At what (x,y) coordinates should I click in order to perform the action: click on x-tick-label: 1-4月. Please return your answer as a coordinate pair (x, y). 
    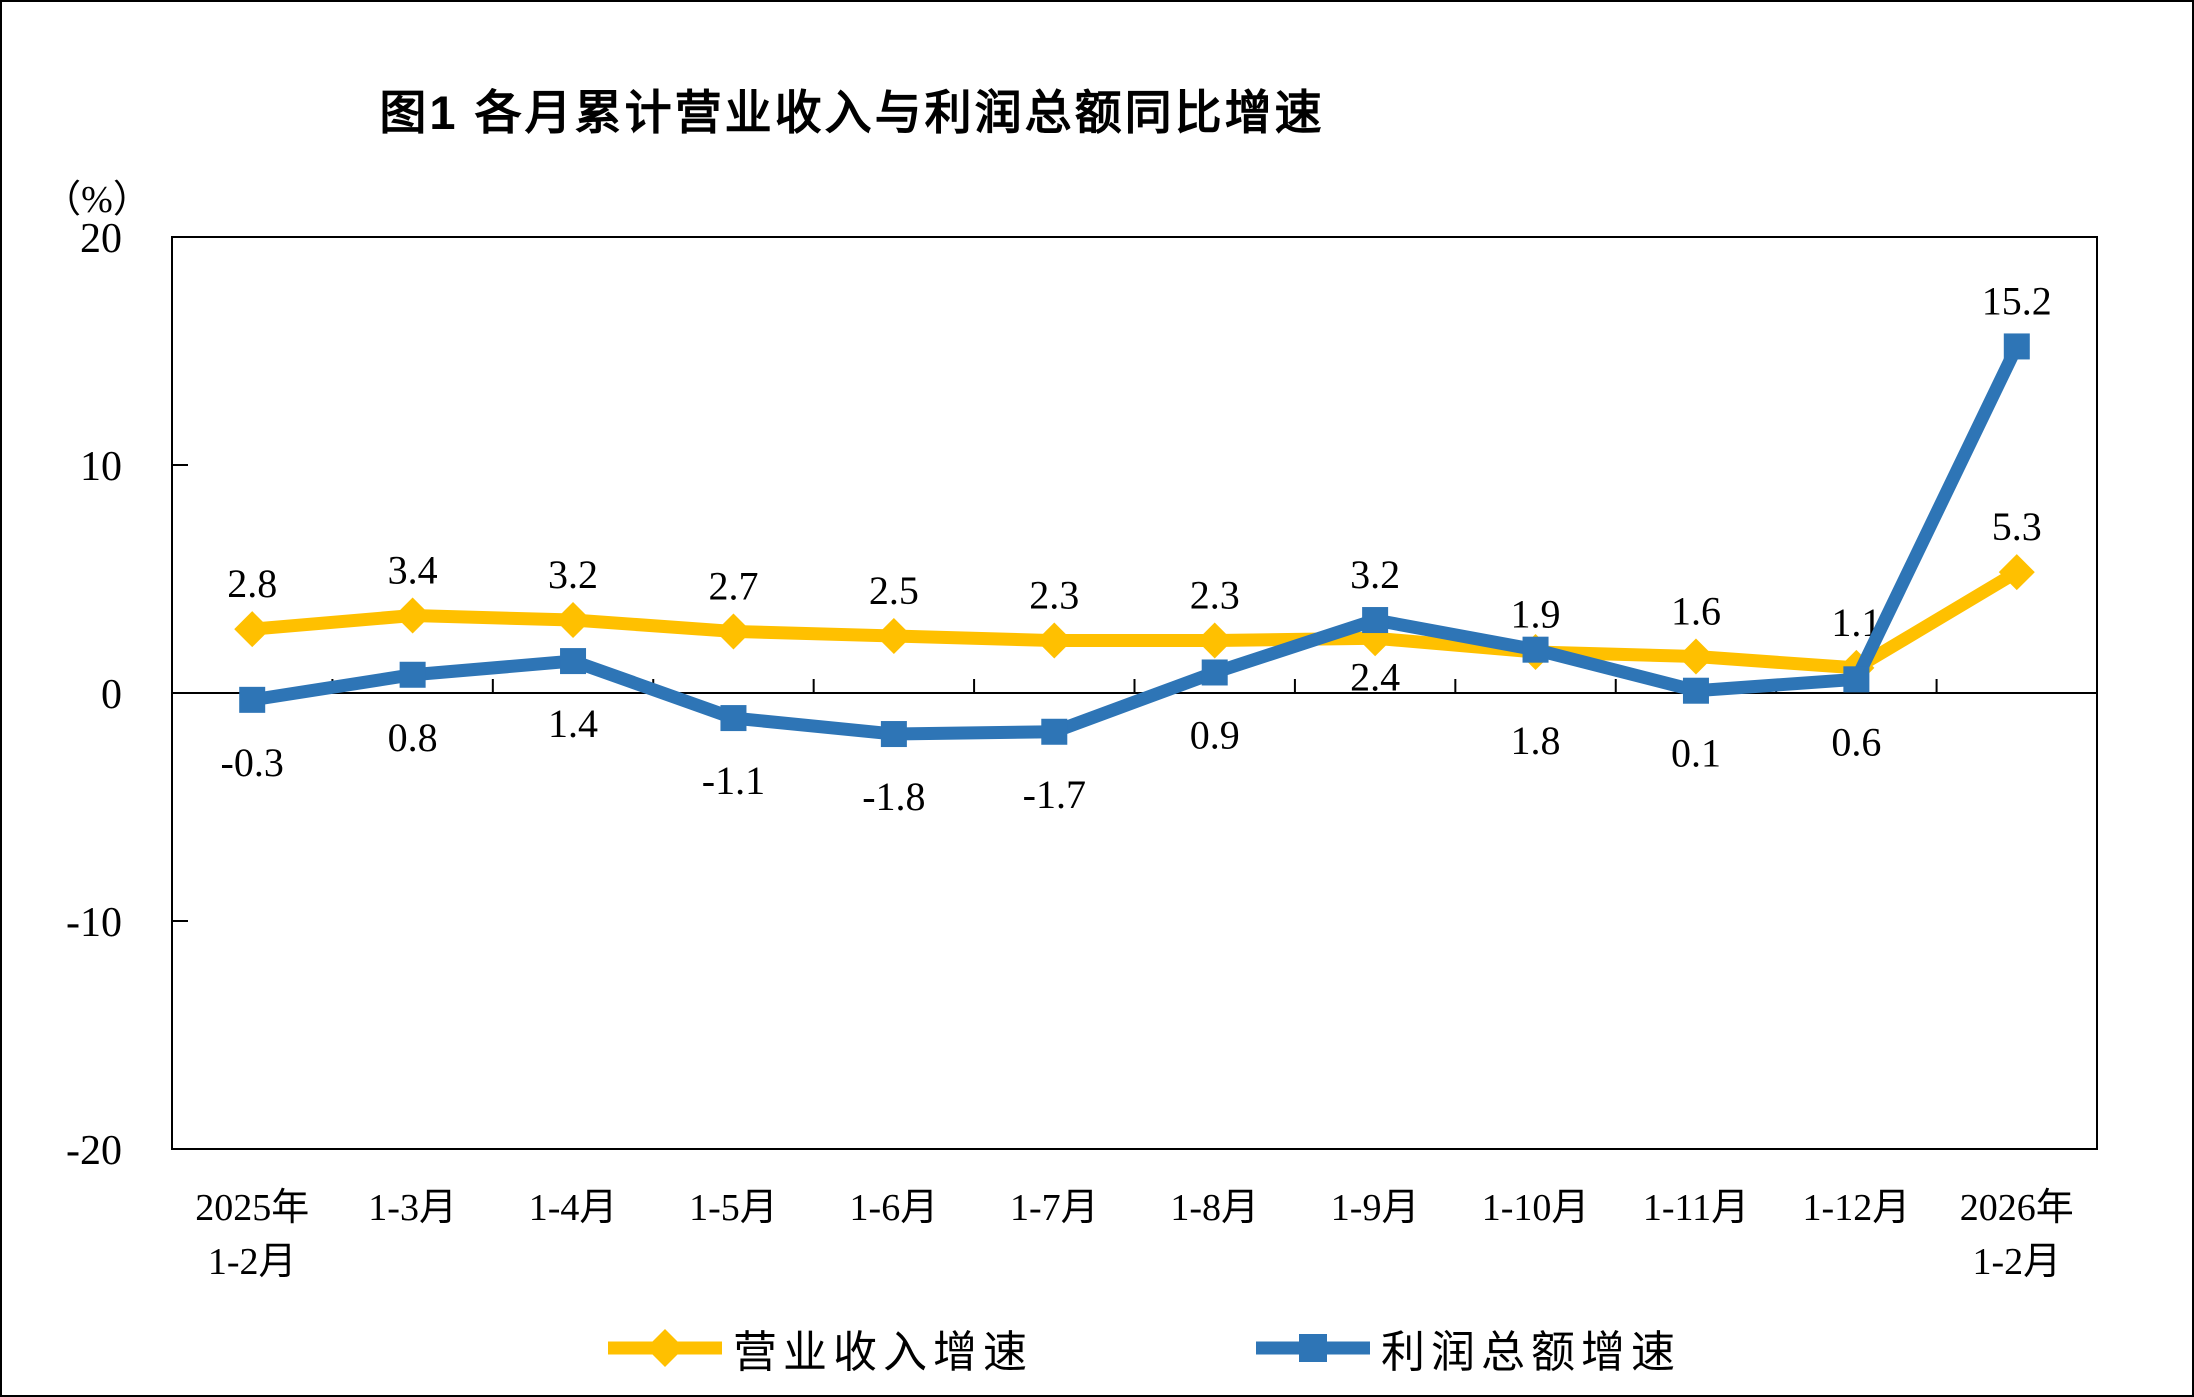
    Looking at the image, I should click on (573, 1208).